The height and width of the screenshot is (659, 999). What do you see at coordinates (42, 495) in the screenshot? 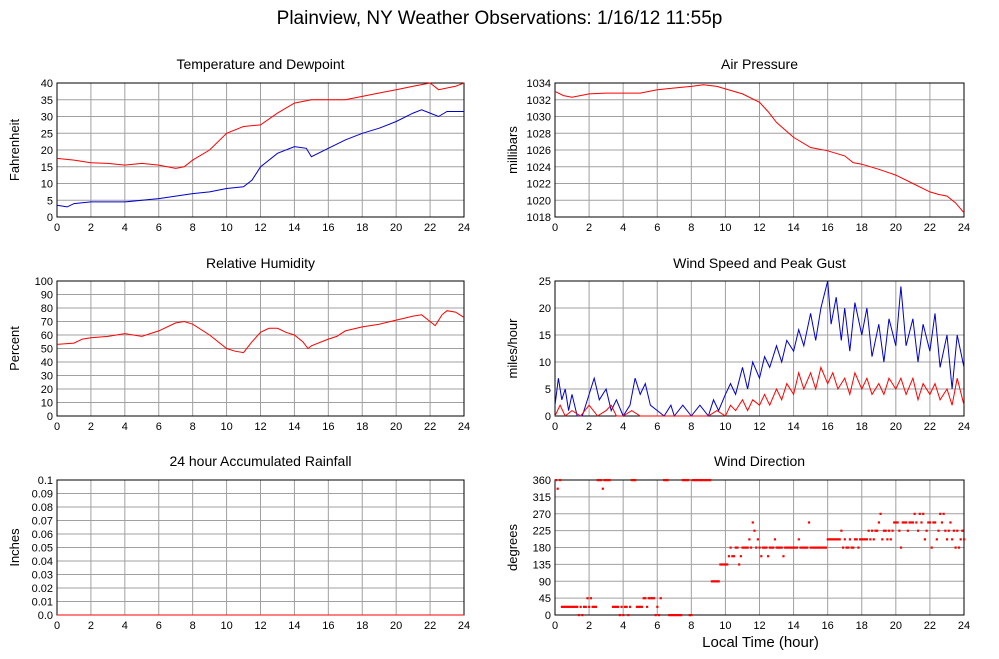
I see `rain-y-tick-label: 0.09` at bounding box center [42, 495].